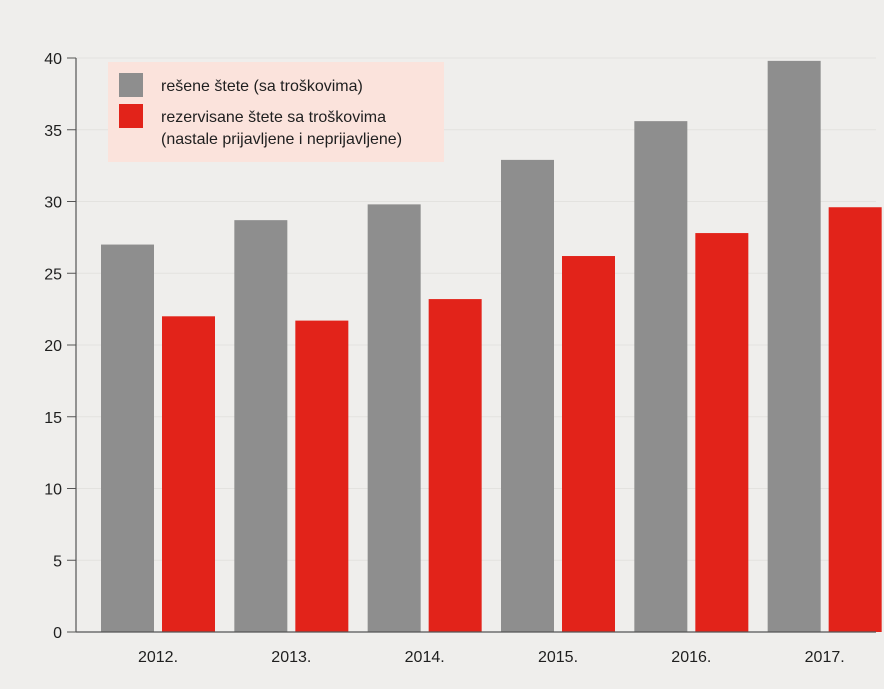 This screenshot has height=689, width=884. Describe the element at coordinates (158, 657) in the screenshot. I see `x-tick-label: 2012.` at that location.